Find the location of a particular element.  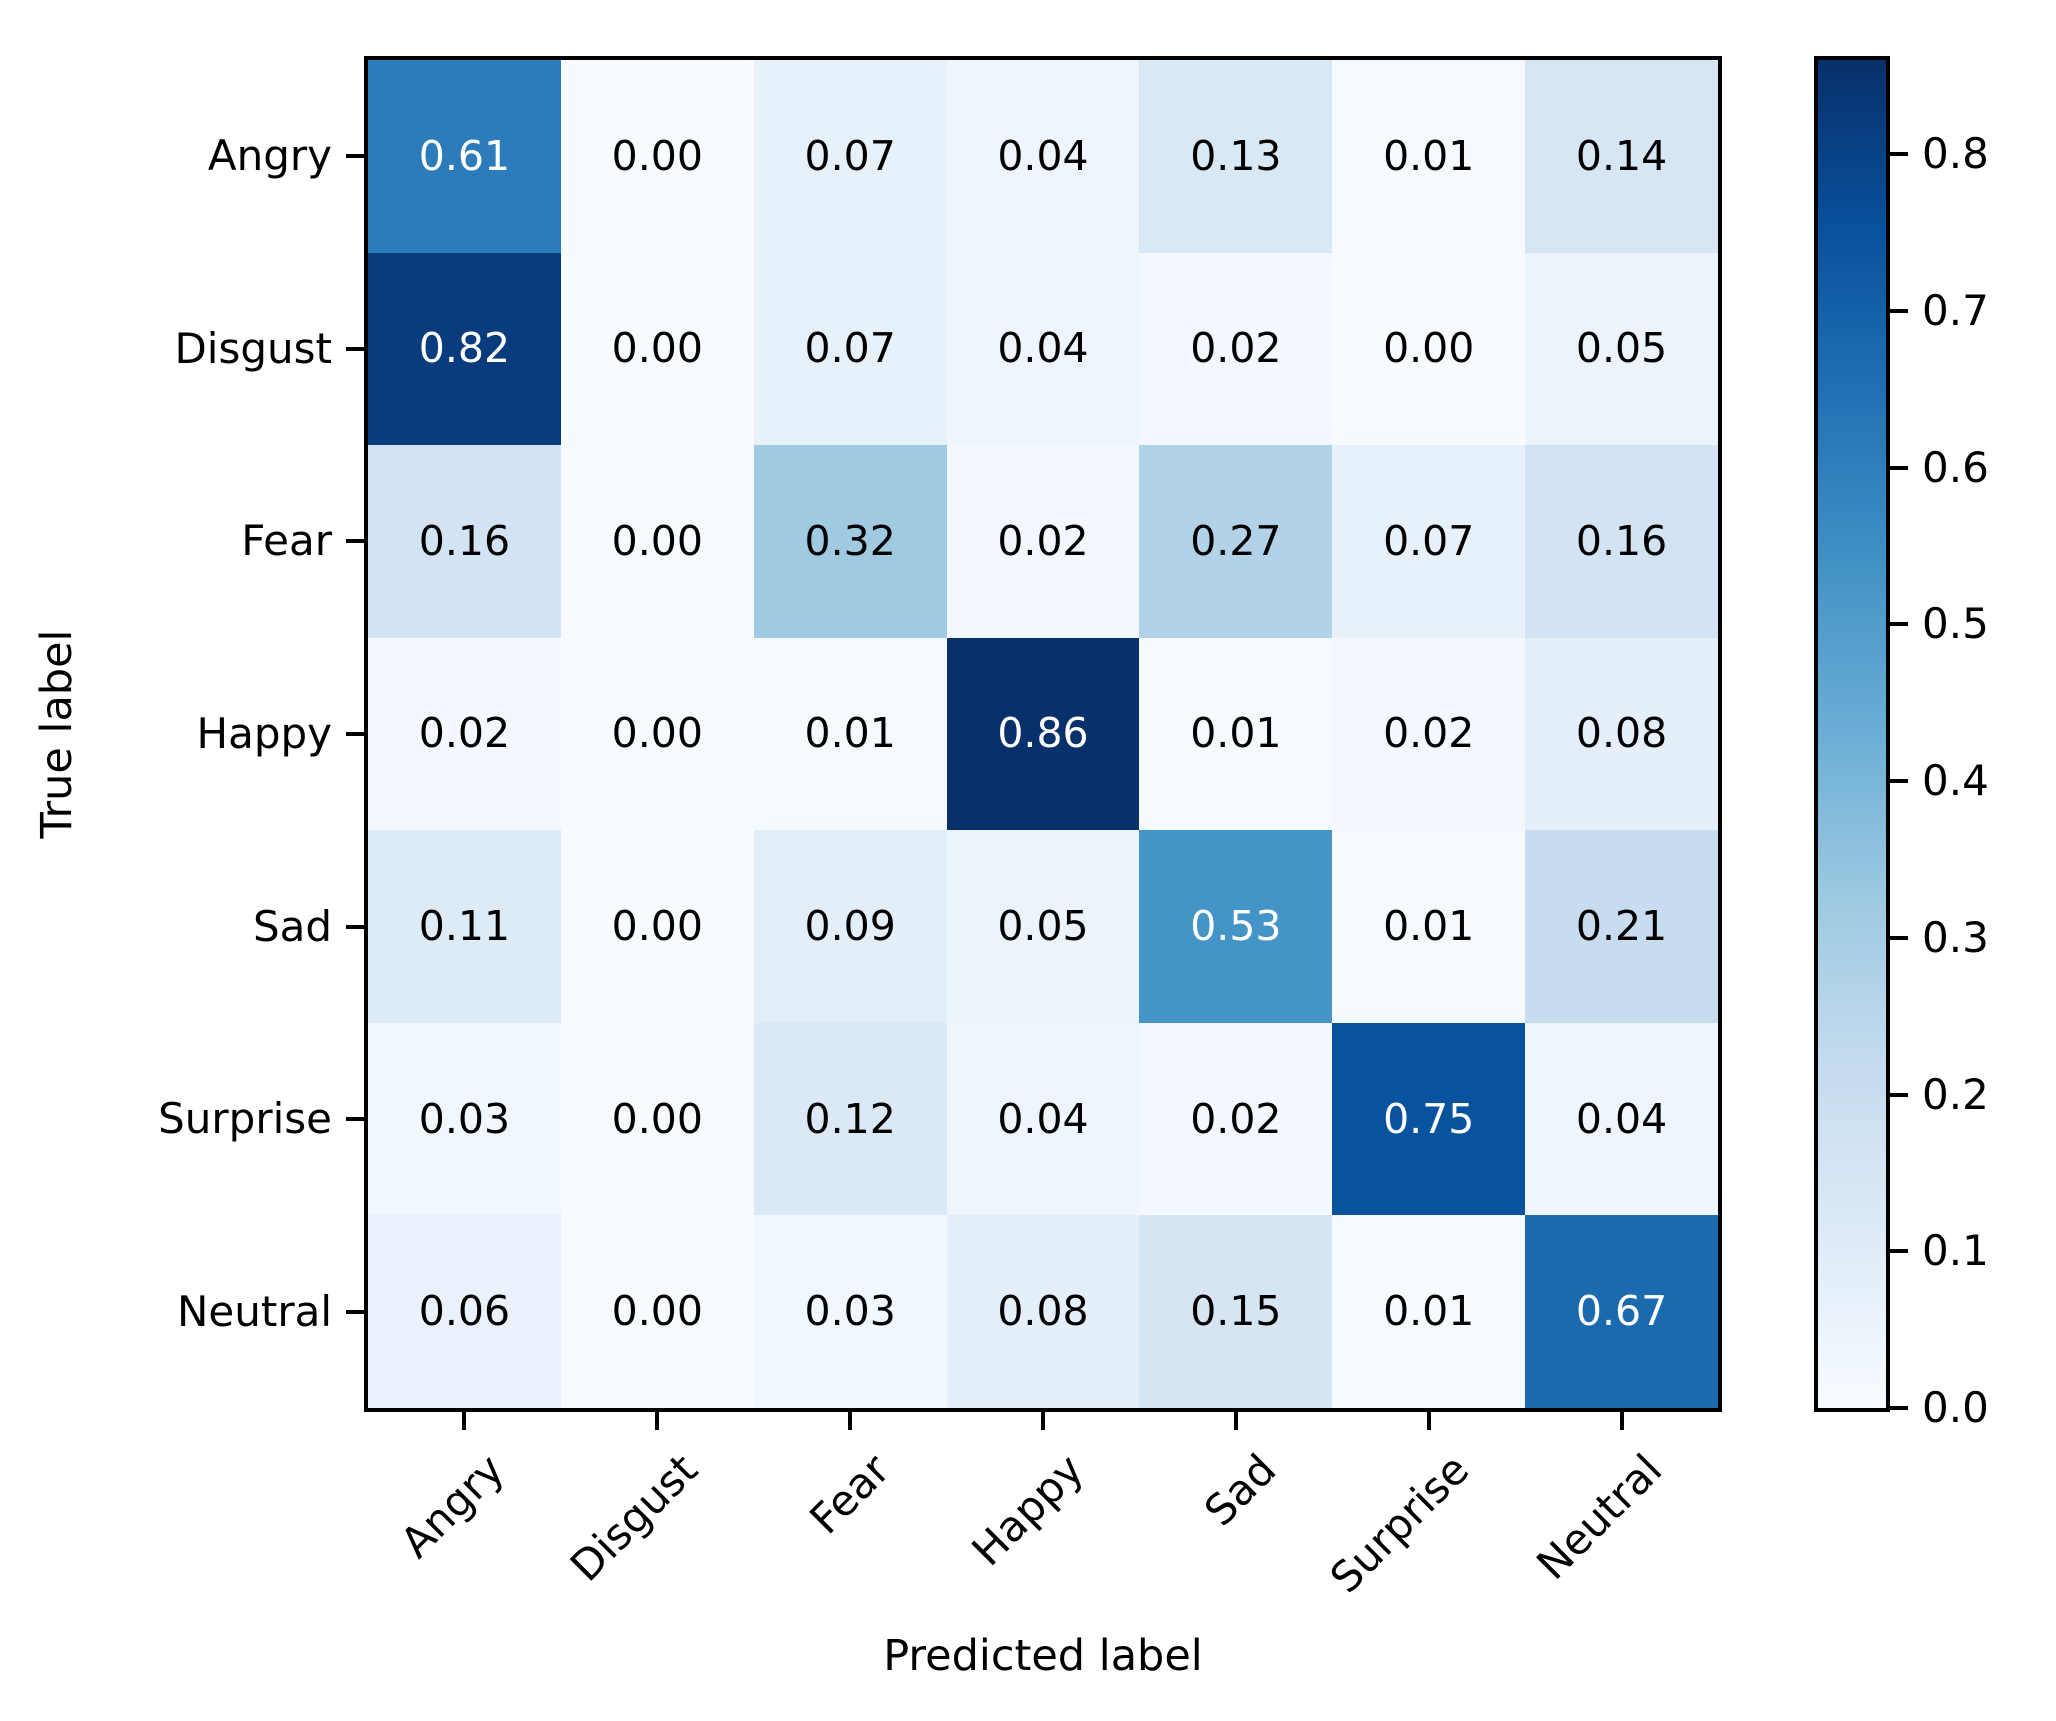

heatmap-cell: 0.21 is located at coordinates (1621, 926).